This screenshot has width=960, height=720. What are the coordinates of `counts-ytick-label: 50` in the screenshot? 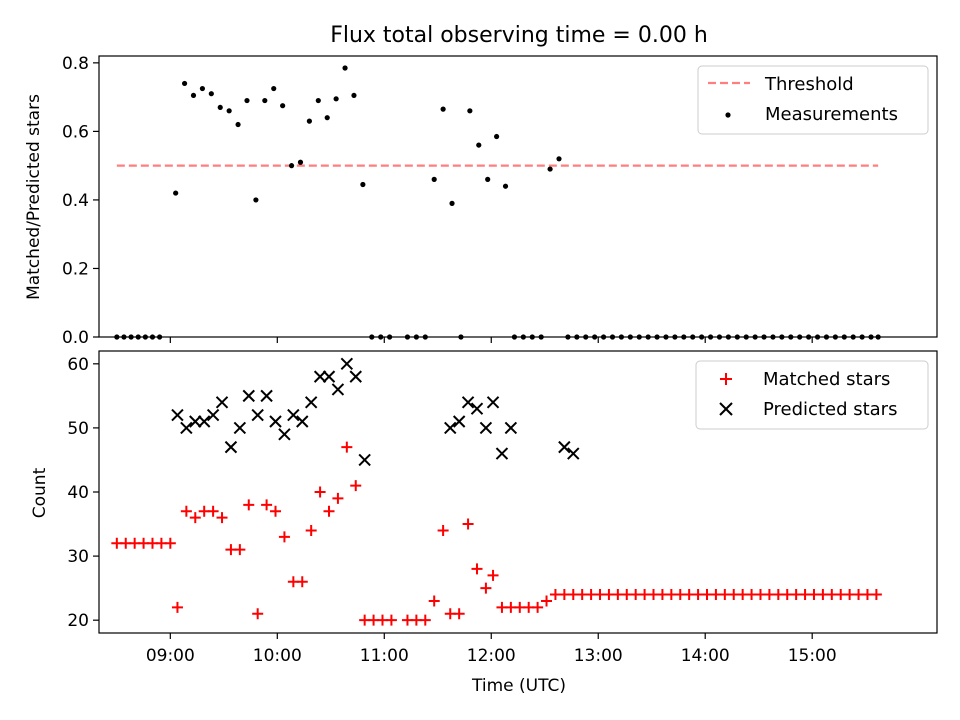 It's located at (78, 429).